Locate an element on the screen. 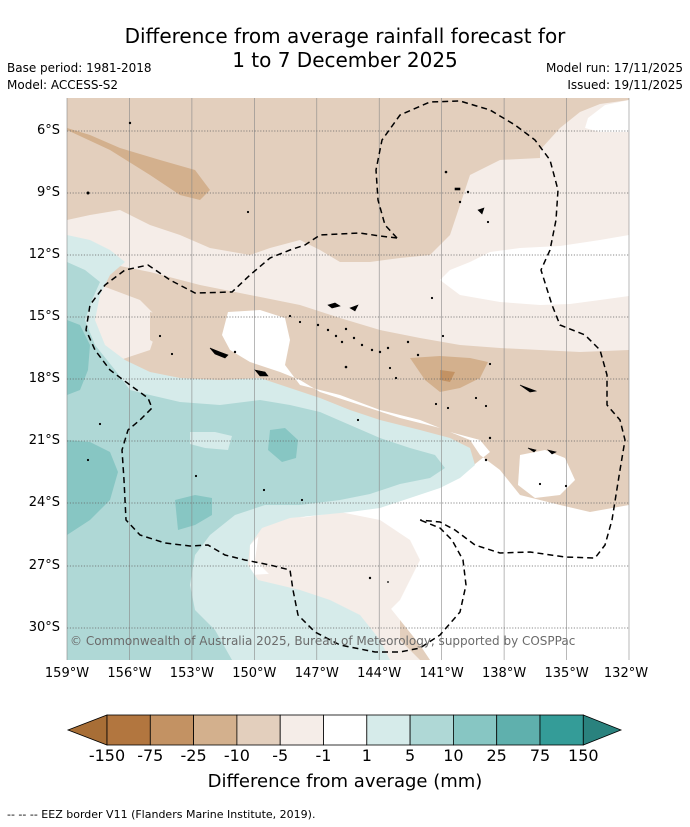 The image size is (690, 827). colorbar-extend-high is located at coordinates (602, 730).